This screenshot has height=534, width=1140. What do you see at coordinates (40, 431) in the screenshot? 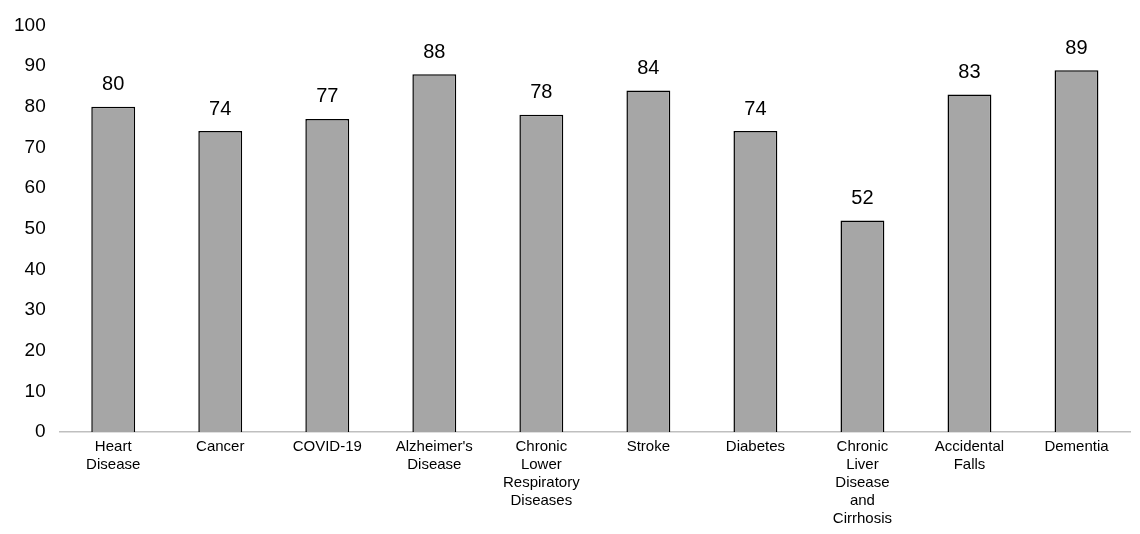
I see `y-tick-label: 0` at bounding box center [40, 431].